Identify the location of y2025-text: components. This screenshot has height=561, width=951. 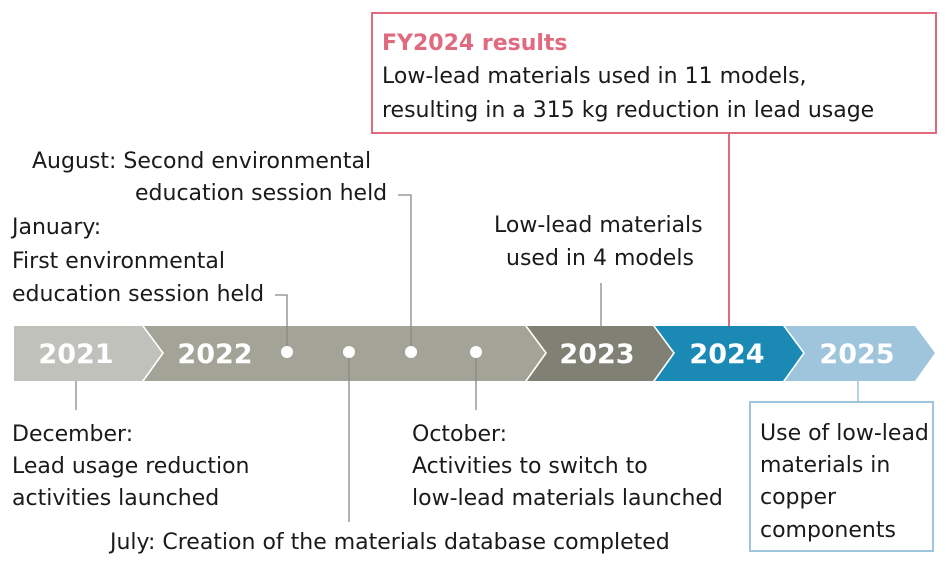
(828, 530).